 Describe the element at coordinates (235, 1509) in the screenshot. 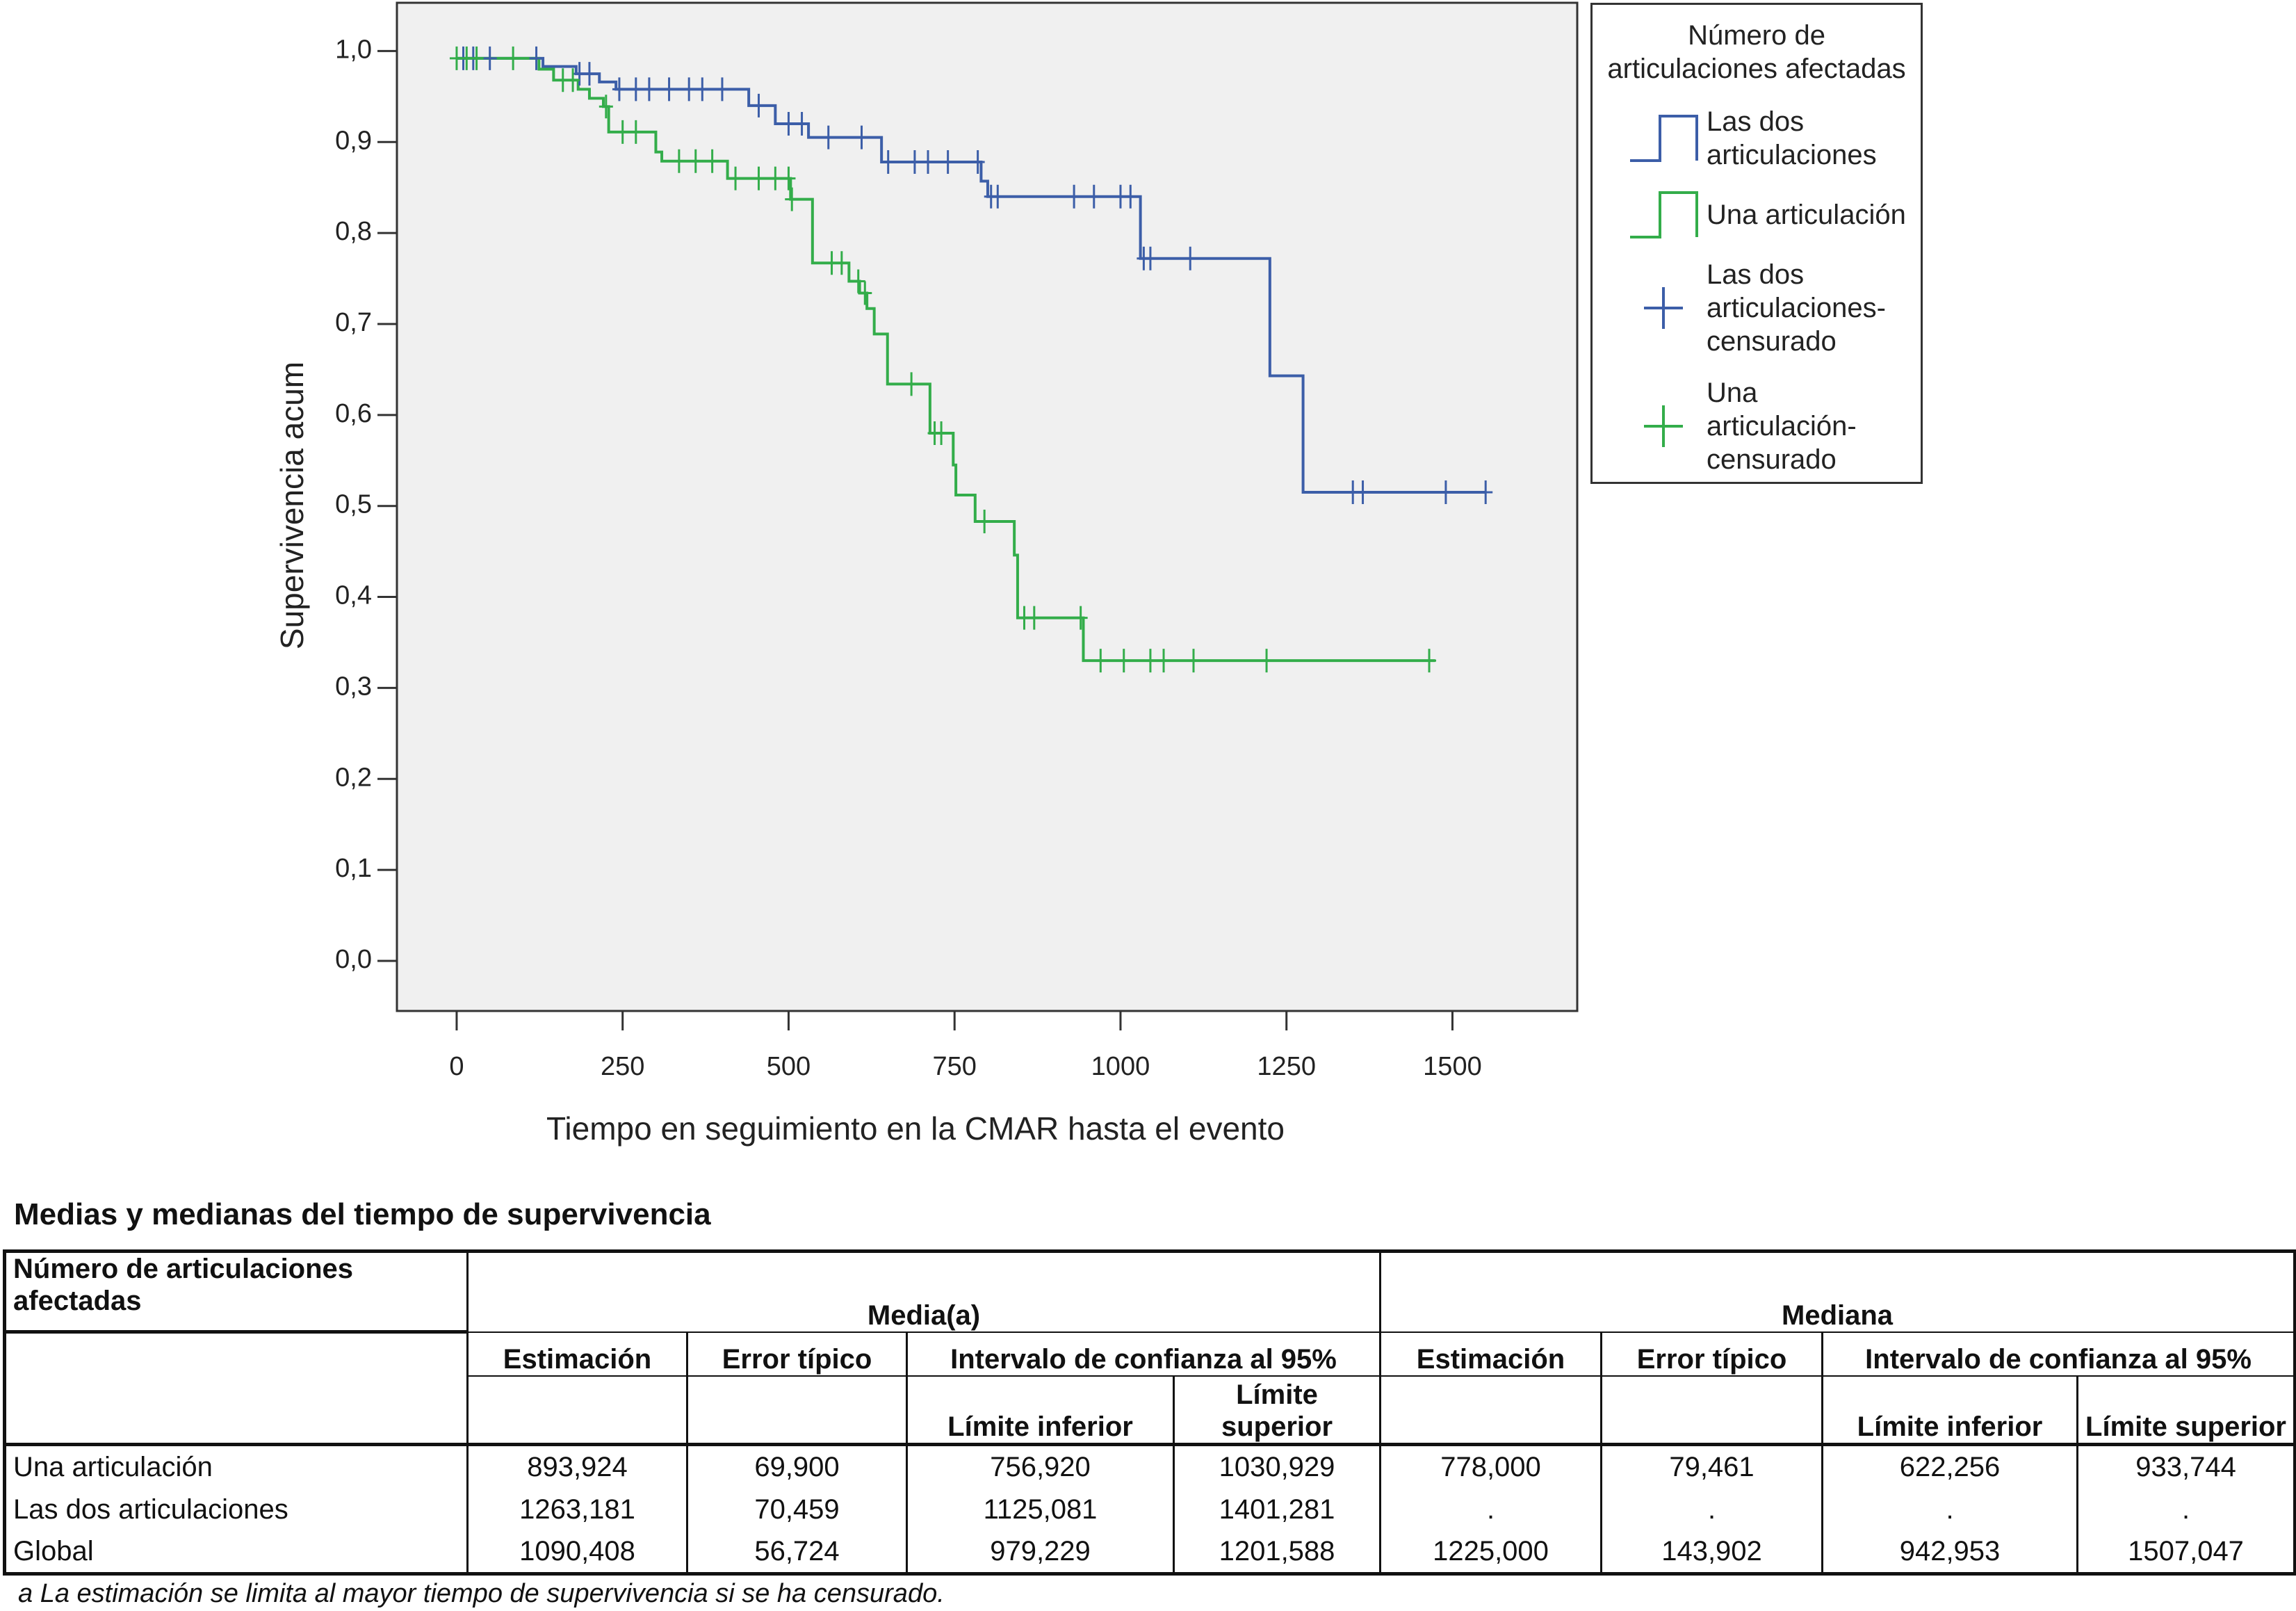

I see `row-label: Las dos articulaciones` at that location.